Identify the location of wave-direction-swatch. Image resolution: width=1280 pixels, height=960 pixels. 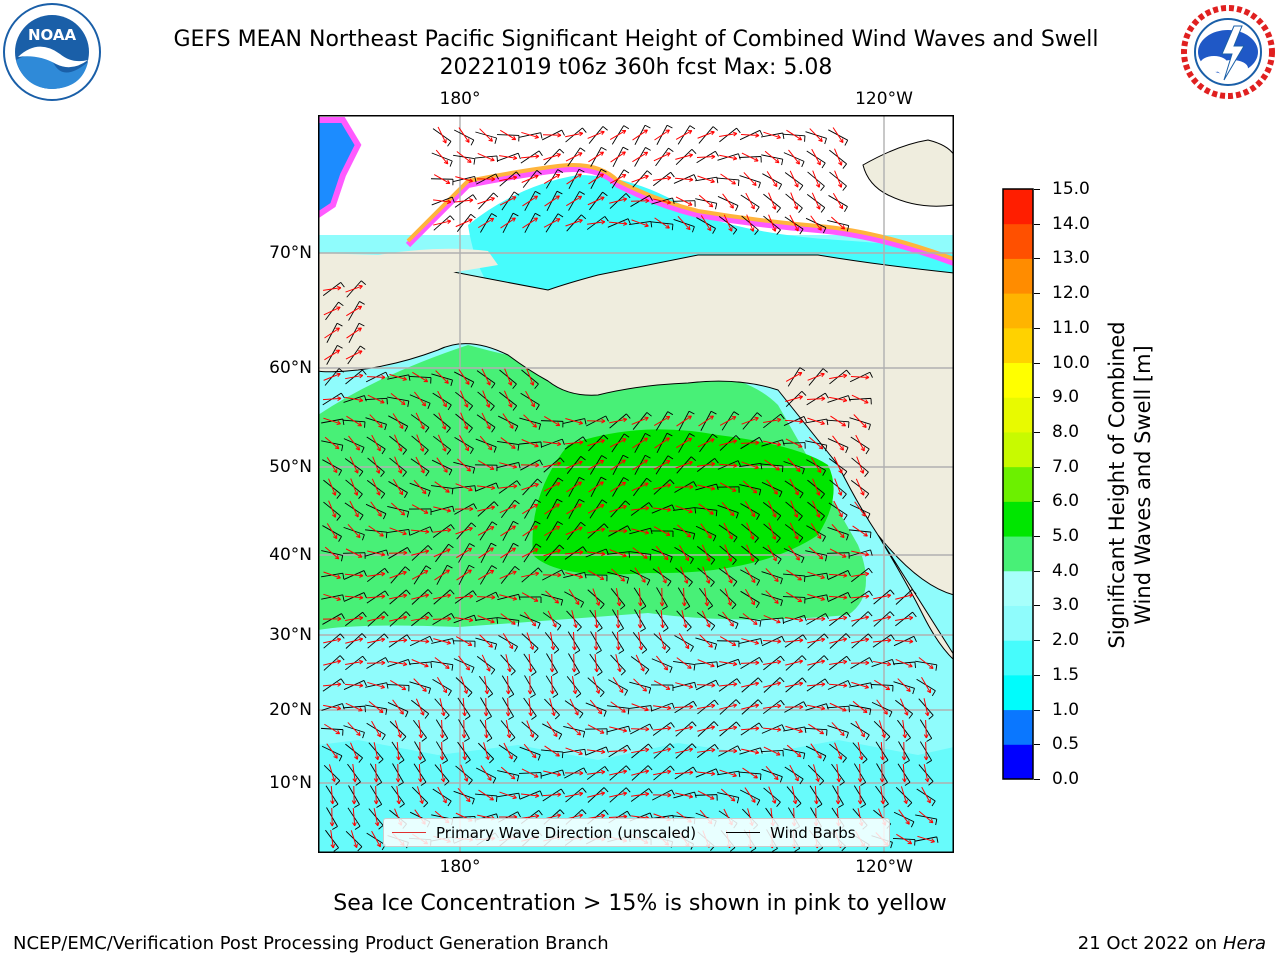
(409, 832).